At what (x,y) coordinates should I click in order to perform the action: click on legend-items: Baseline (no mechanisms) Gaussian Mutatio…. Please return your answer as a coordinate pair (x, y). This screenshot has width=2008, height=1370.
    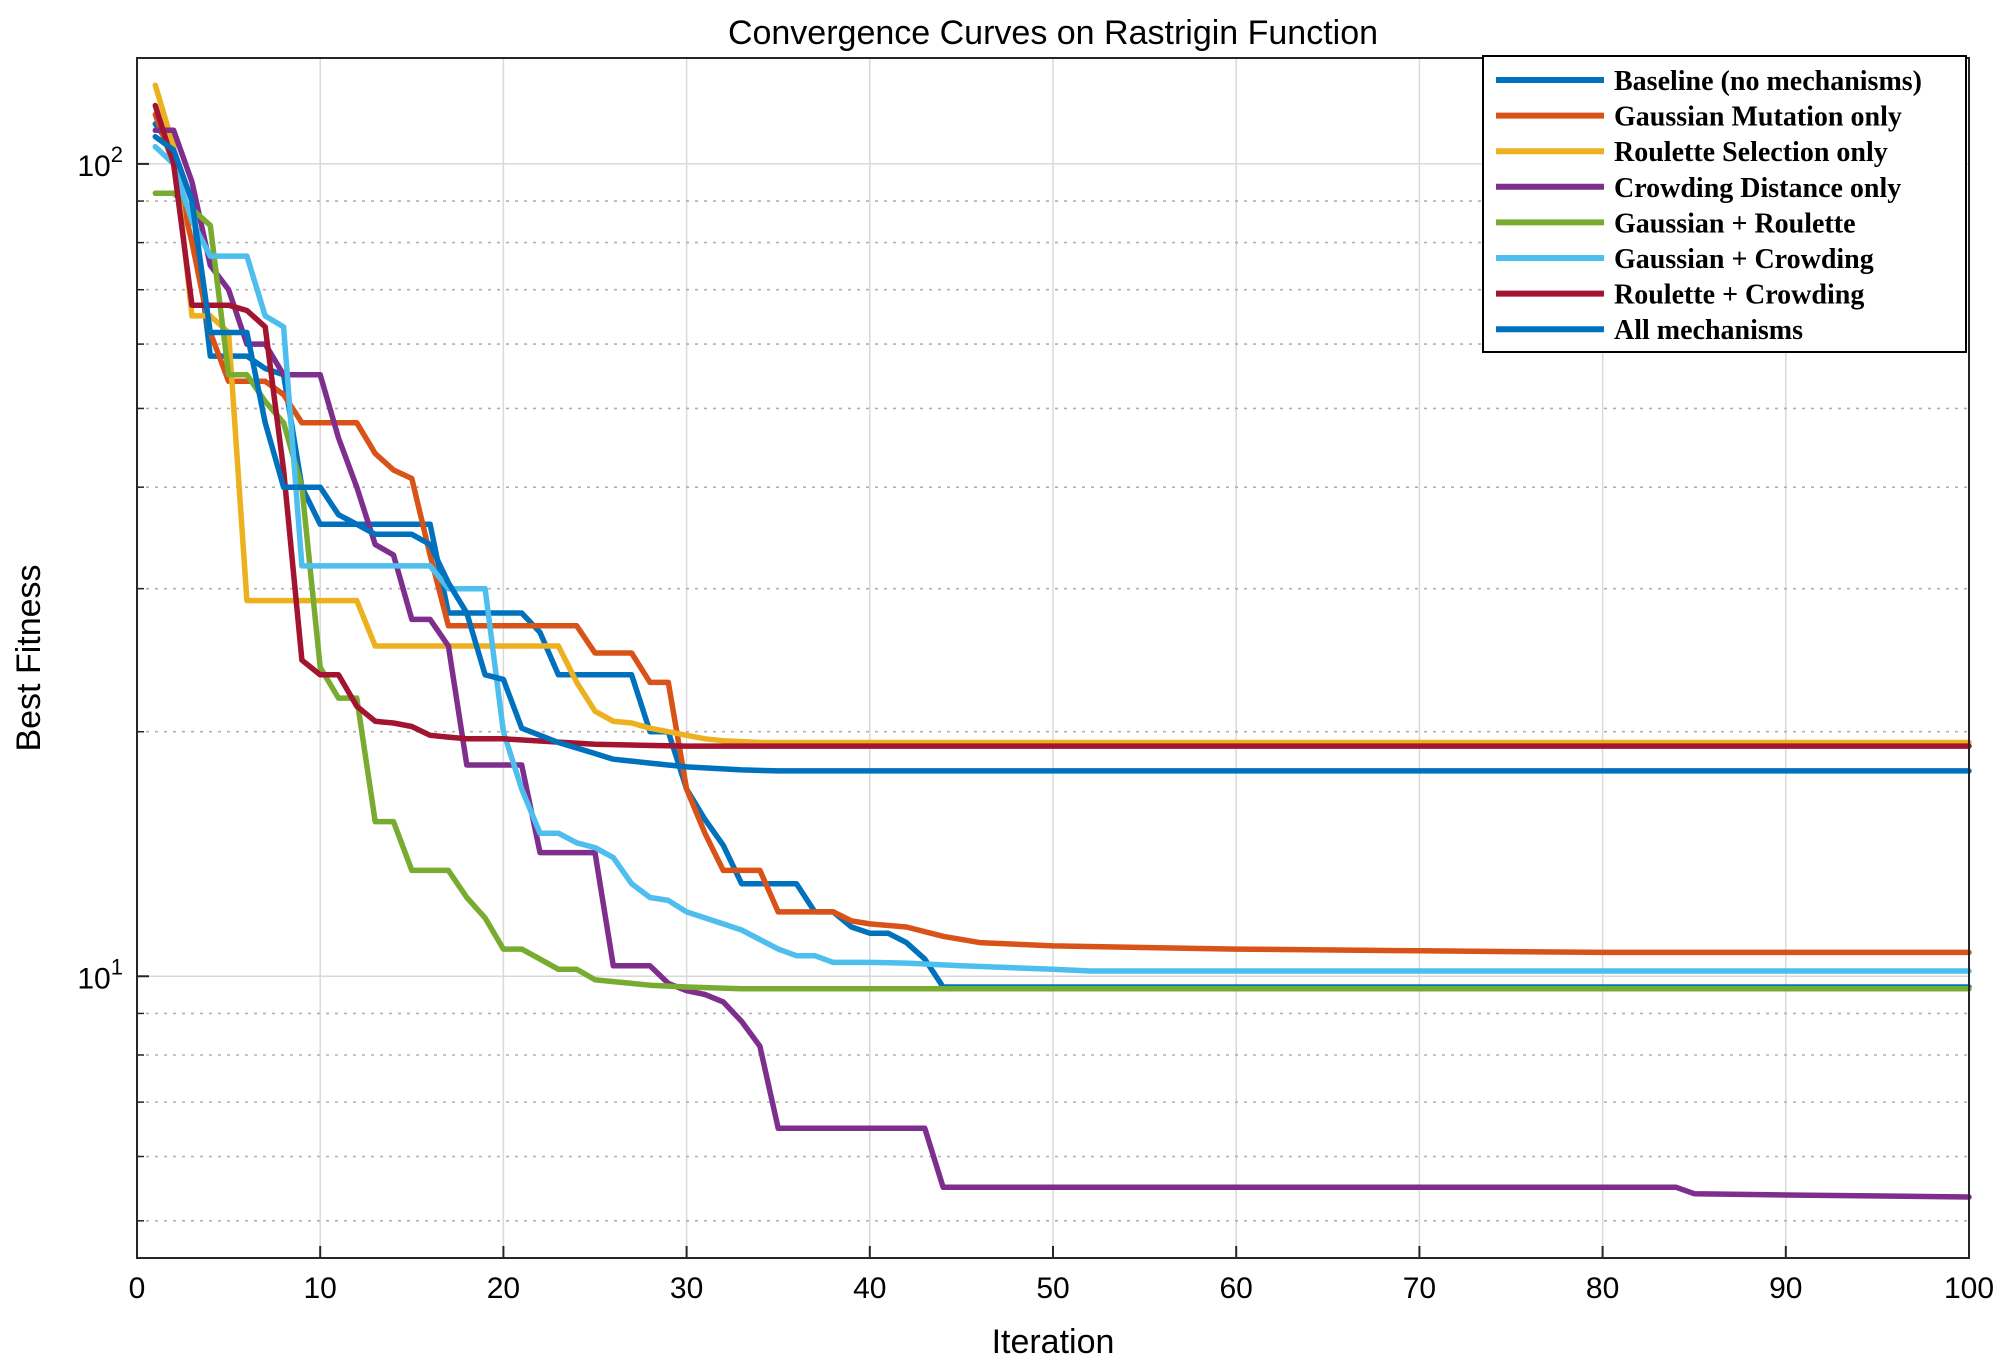
    Looking at the image, I should click on (1709, 206).